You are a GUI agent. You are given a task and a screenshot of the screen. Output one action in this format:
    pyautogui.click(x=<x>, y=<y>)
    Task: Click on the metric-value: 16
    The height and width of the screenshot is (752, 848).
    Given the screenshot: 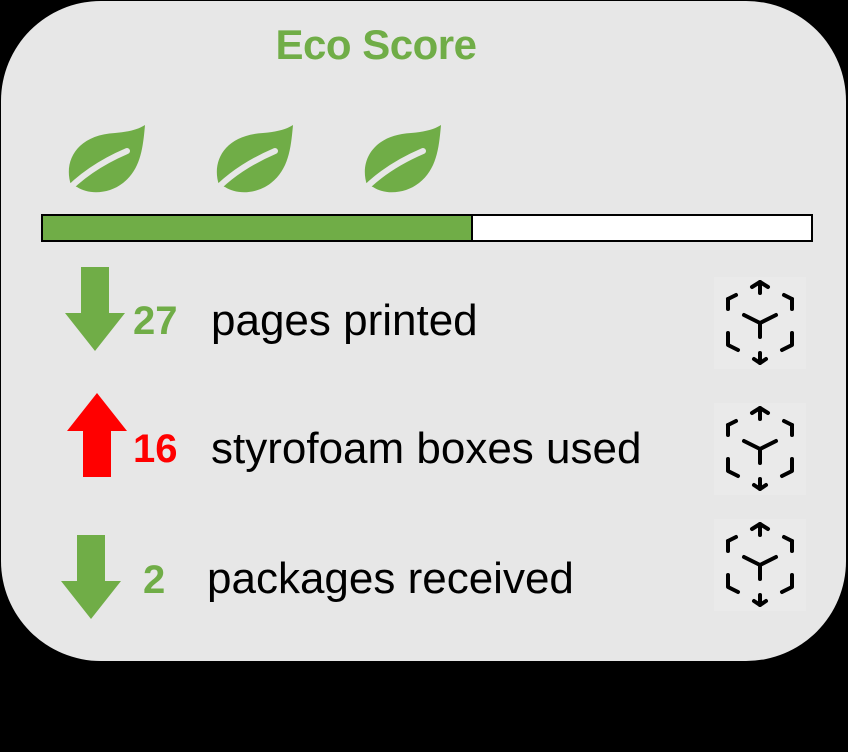 What is the action you would take?
    pyautogui.click(x=155, y=449)
    